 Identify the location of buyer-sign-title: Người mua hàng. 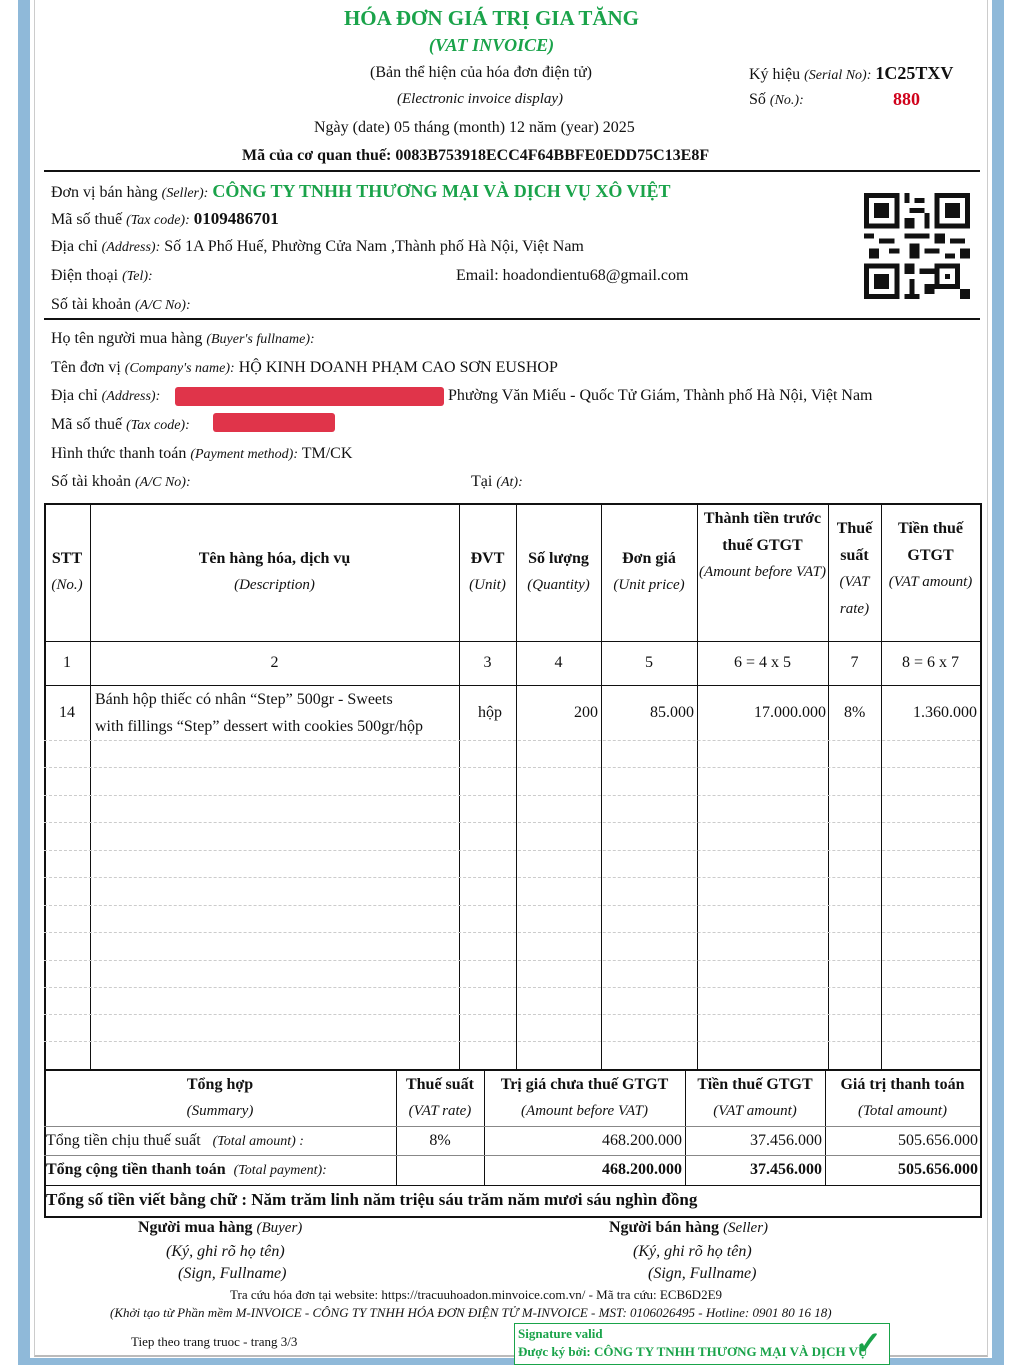
(195, 1227).